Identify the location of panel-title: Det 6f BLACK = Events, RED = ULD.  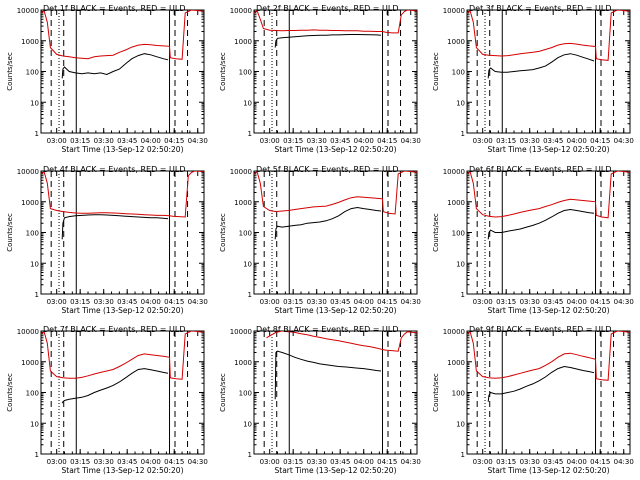
(540, 169).